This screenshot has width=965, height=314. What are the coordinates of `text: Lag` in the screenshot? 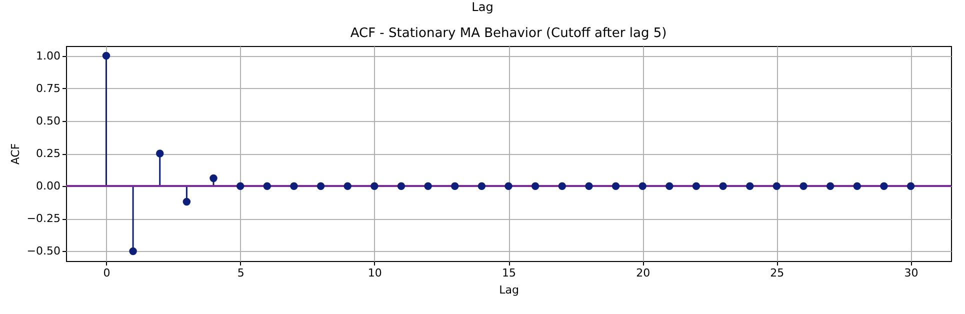 It's located at (483, 7).